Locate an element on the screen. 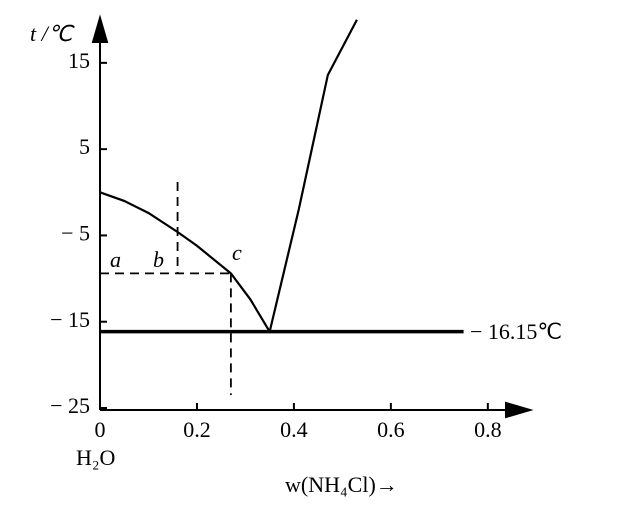 Image resolution: width=627 pixels, height=513 pixels. annotation: a is located at coordinates (115, 259).